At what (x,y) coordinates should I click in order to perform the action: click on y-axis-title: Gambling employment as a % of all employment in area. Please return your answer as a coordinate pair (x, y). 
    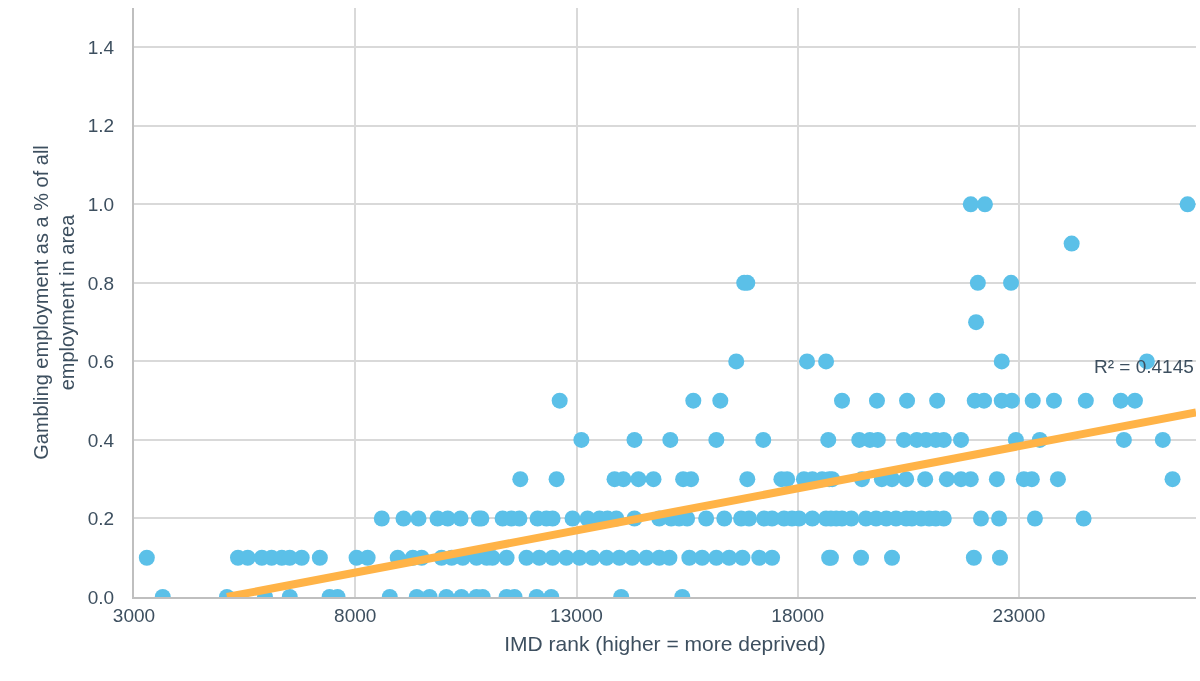
    Looking at the image, I should click on (53, 302).